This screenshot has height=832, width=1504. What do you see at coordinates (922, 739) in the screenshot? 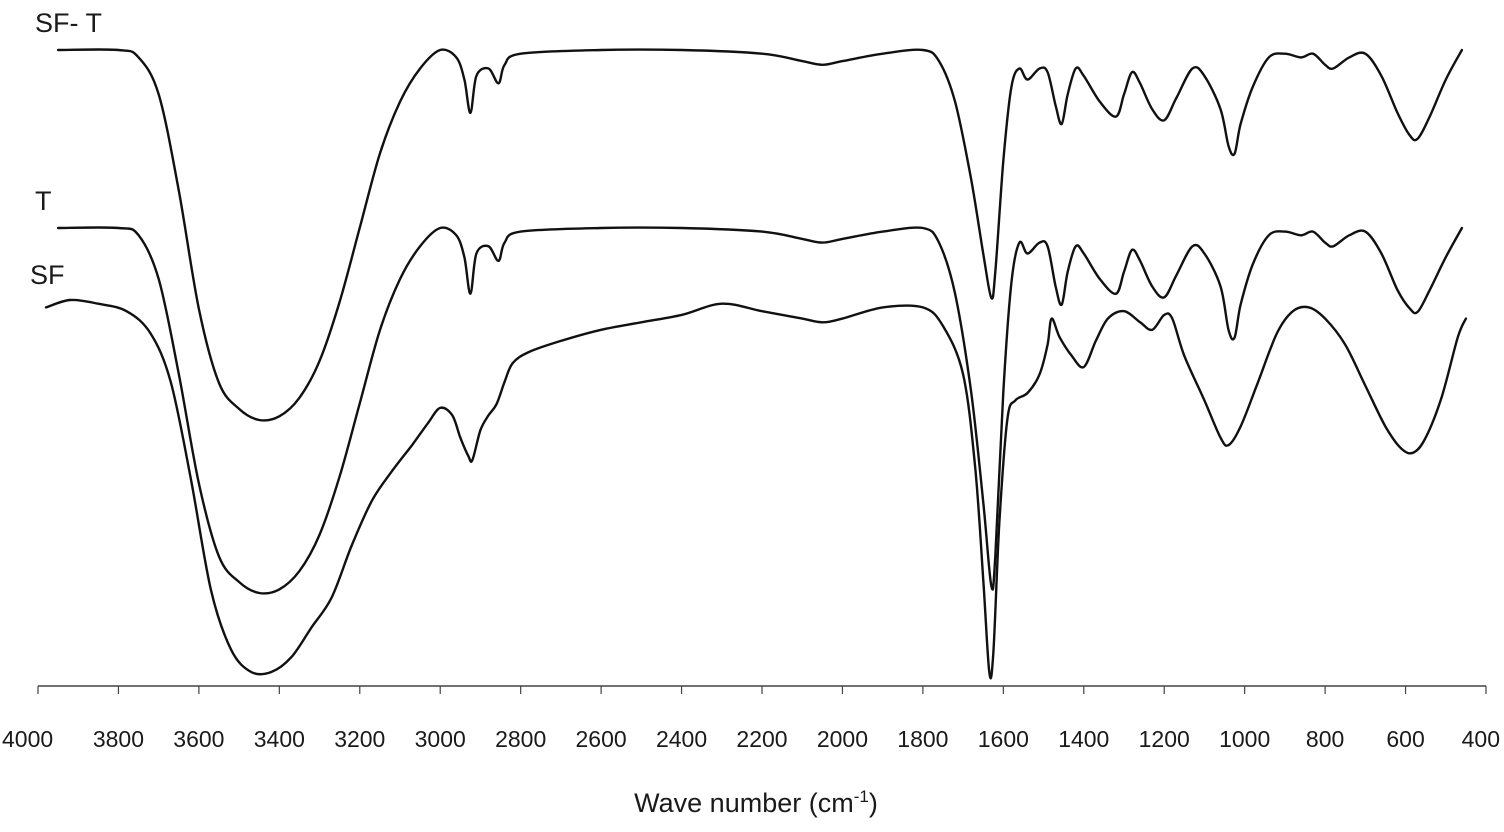
I see `x-tick-label-1800: 1800` at bounding box center [922, 739].